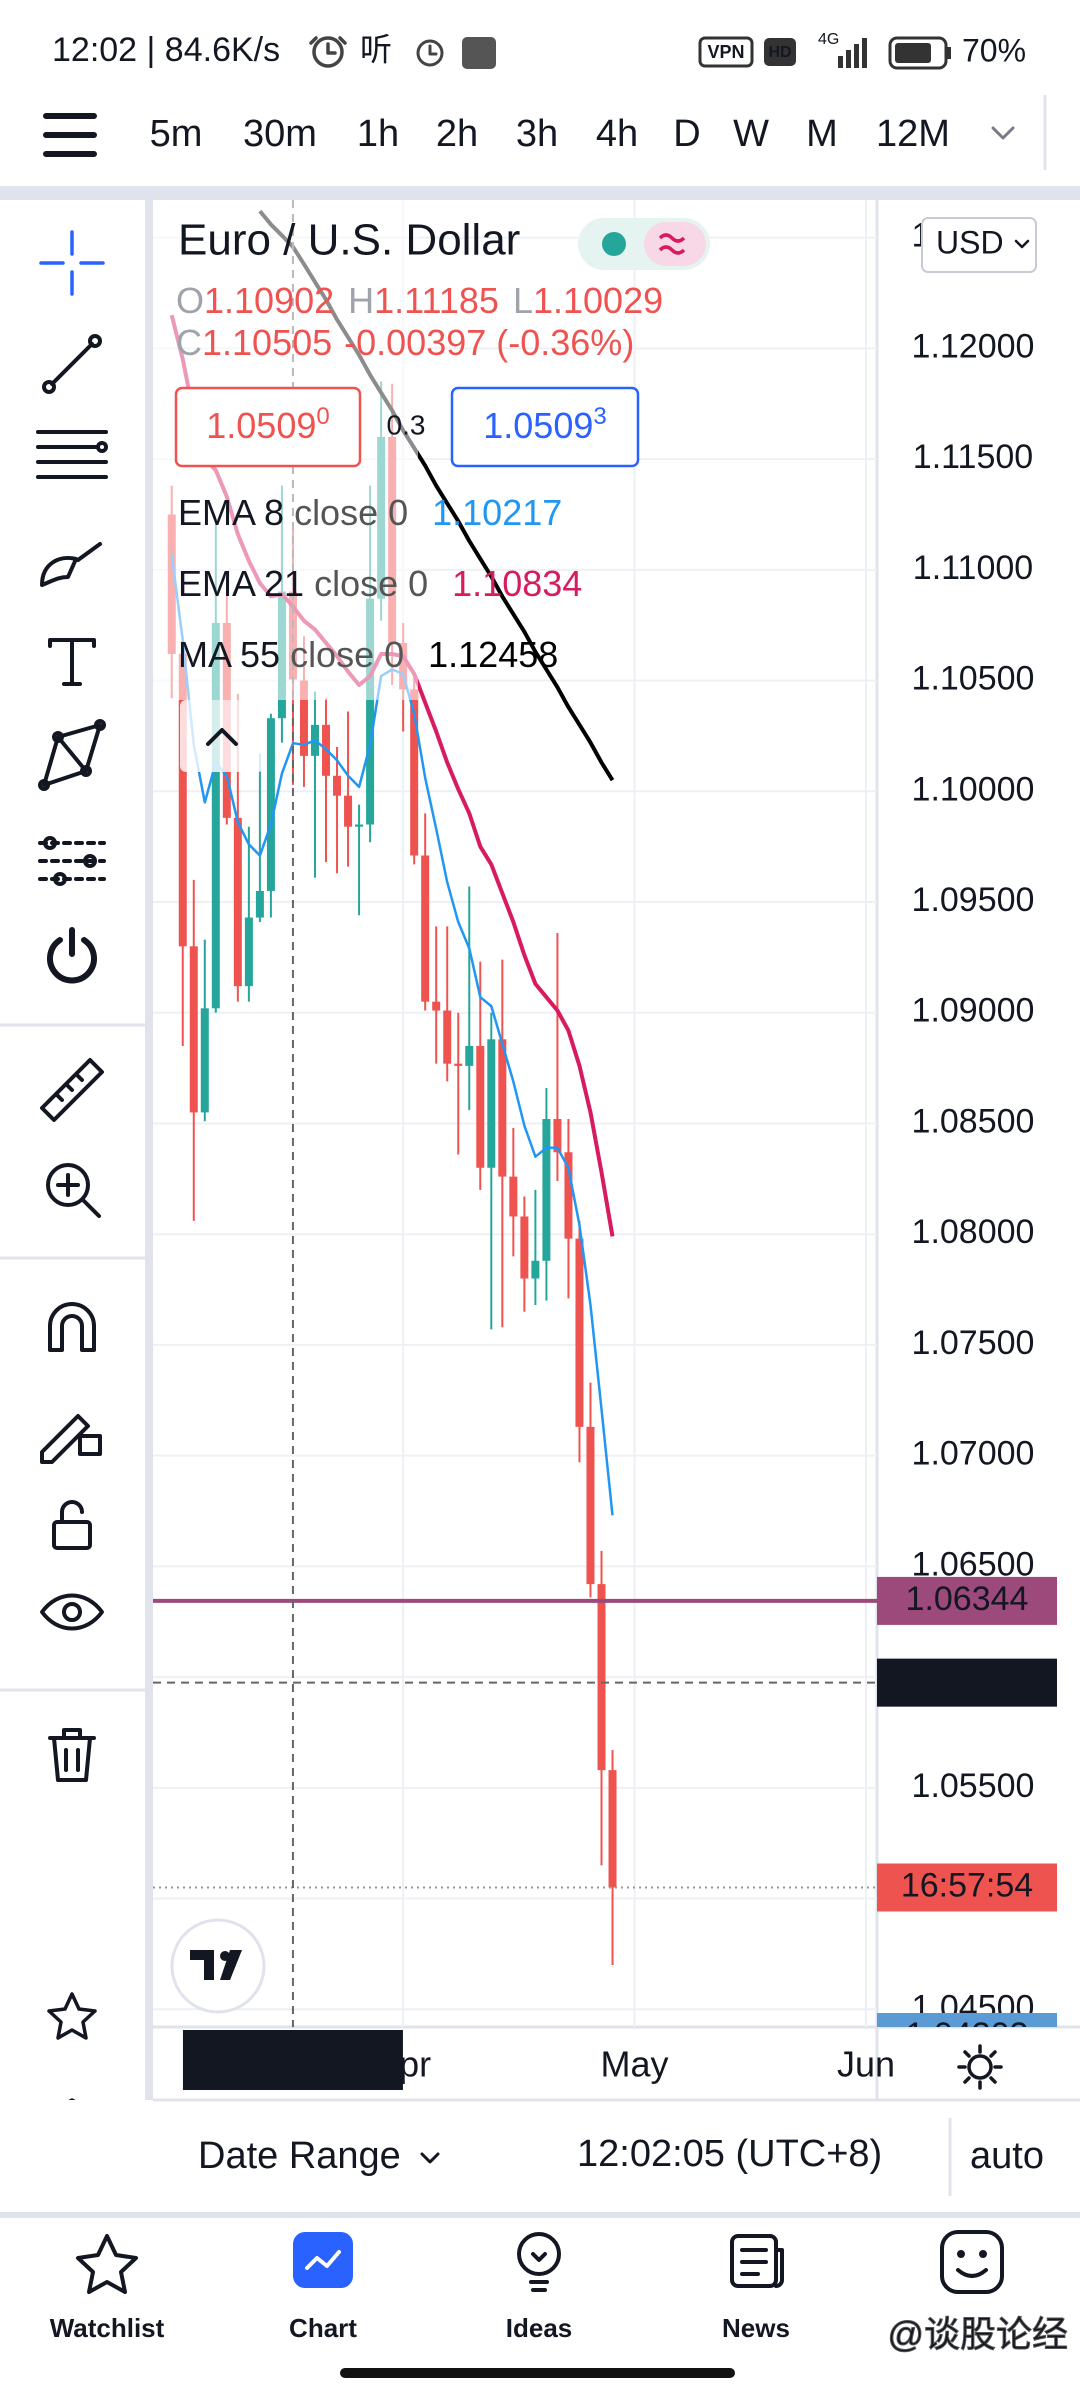 Image resolution: width=1080 pixels, height=2400 pixels. I want to click on change-percent: (-0.36%), so click(565, 342).